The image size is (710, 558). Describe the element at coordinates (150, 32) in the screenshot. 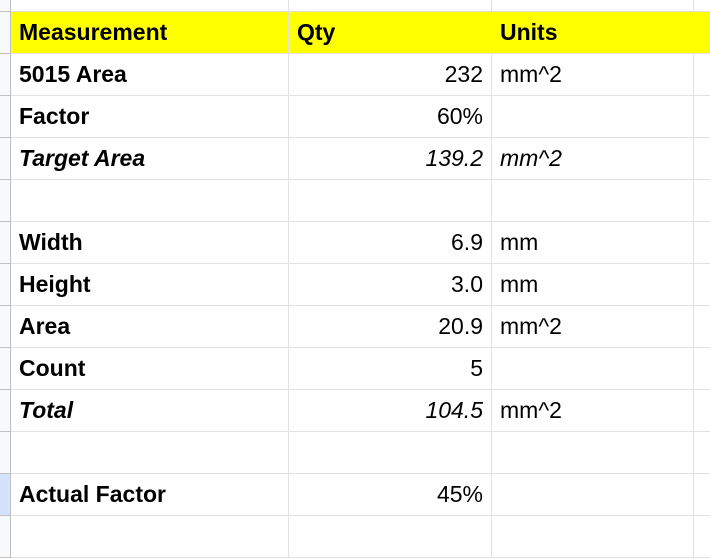

I see `header-measurement: Measurement` at that location.